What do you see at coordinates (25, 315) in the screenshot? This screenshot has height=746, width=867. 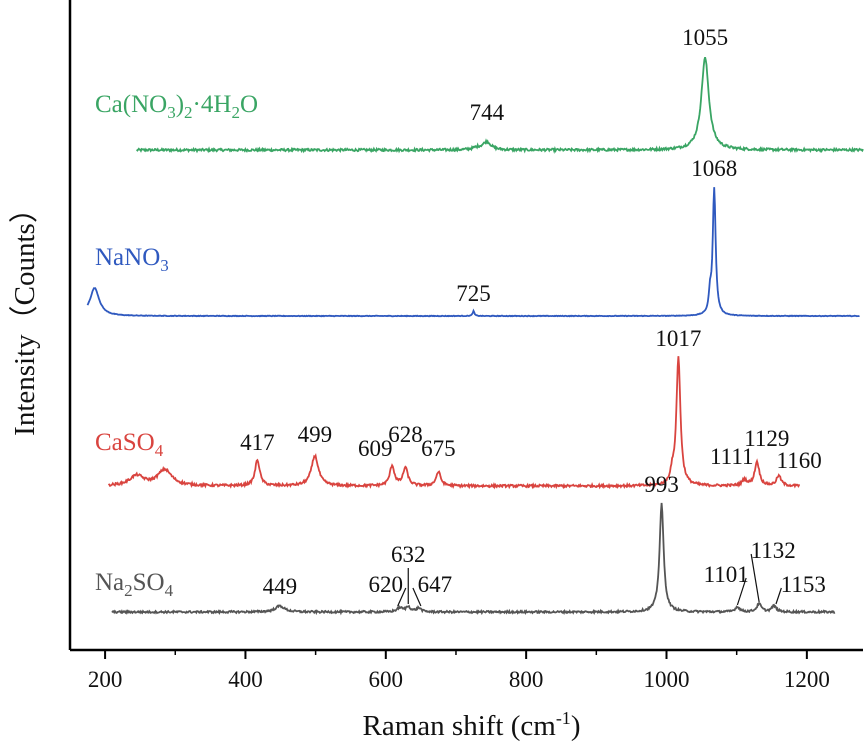 I see `y-axis-title: Intensity（Counts）` at bounding box center [25, 315].